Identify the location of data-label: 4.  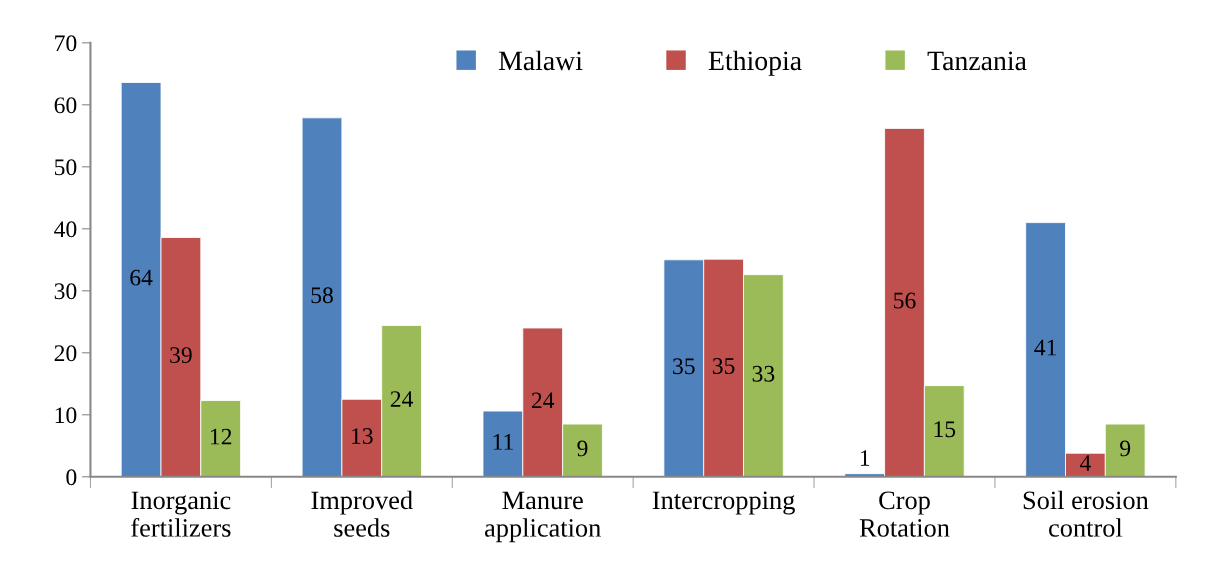
(1085, 463).